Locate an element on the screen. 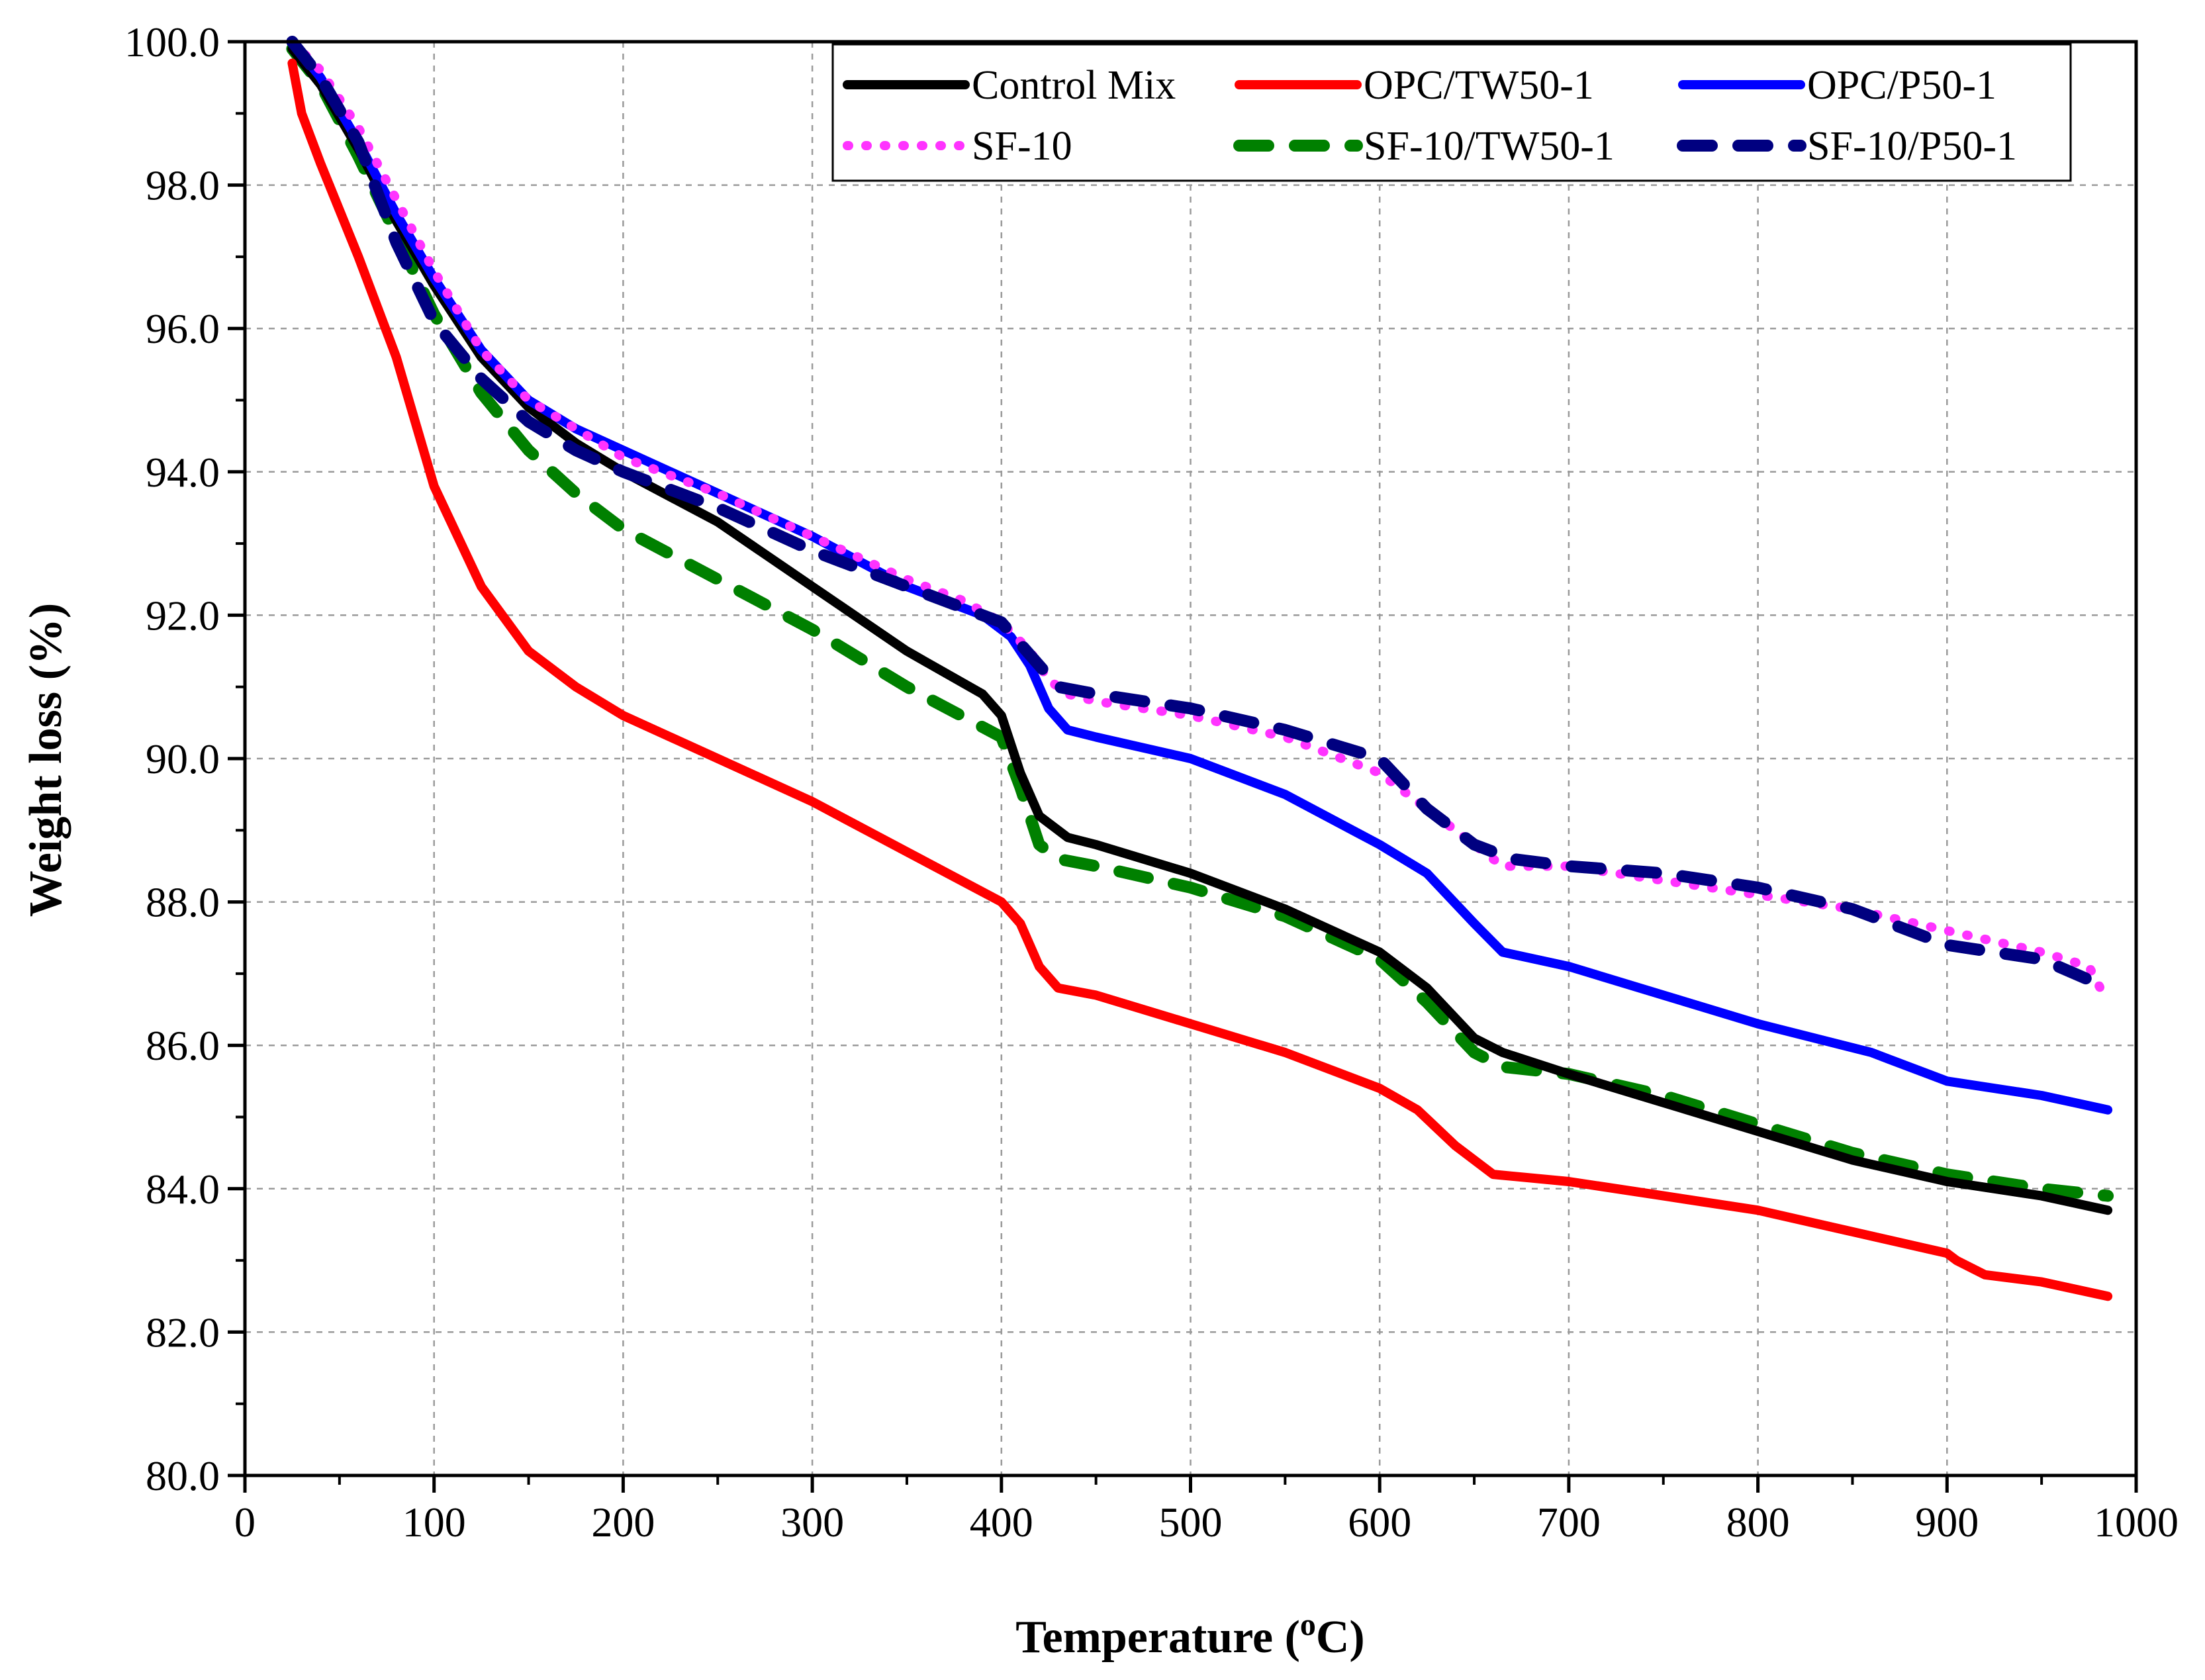  y-tick-label: 80.0 is located at coordinates (183, 1475).